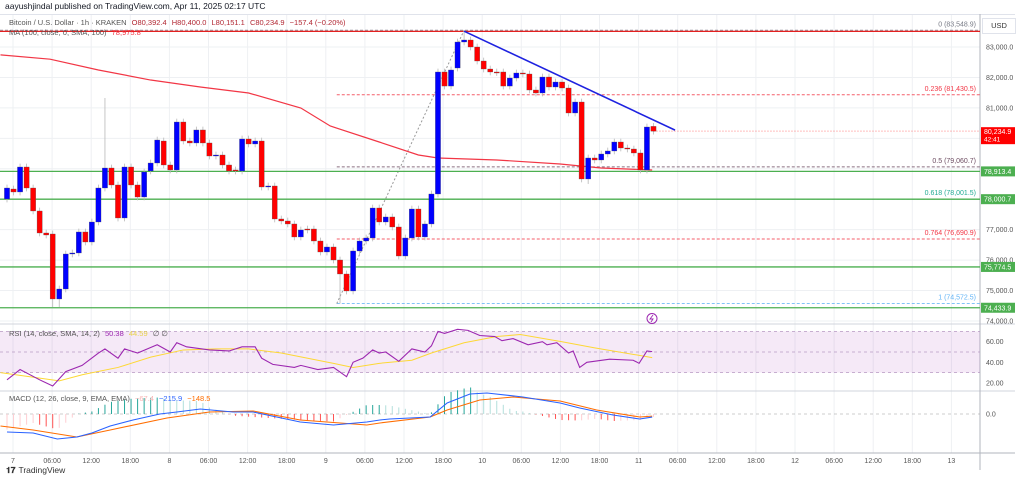 Image resolution: width=1023 pixels, height=478 pixels. What do you see at coordinates (199, 398) in the screenshot?
I see `macd-signal-value: −148.5` at bounding box center [199, 398].